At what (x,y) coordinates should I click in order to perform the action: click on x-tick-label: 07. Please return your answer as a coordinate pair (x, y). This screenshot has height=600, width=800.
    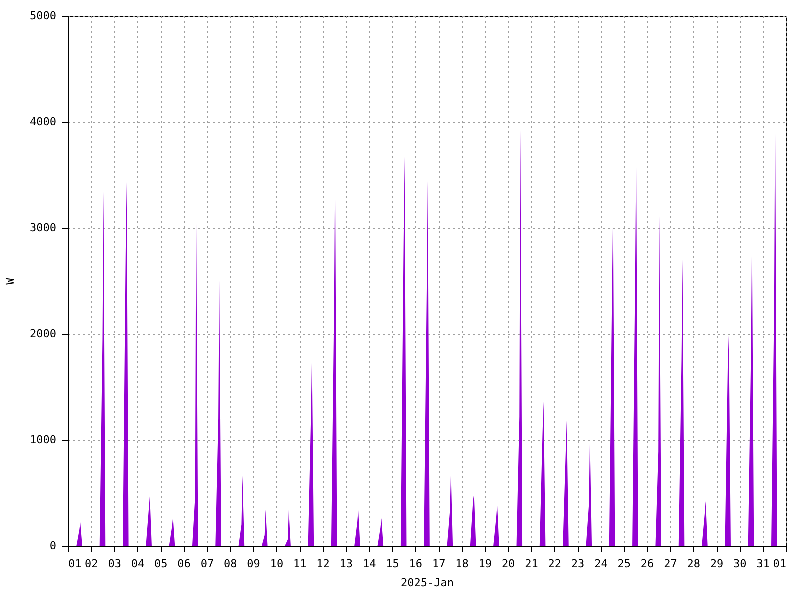
    Looking at the image, I should click on (207, 564).